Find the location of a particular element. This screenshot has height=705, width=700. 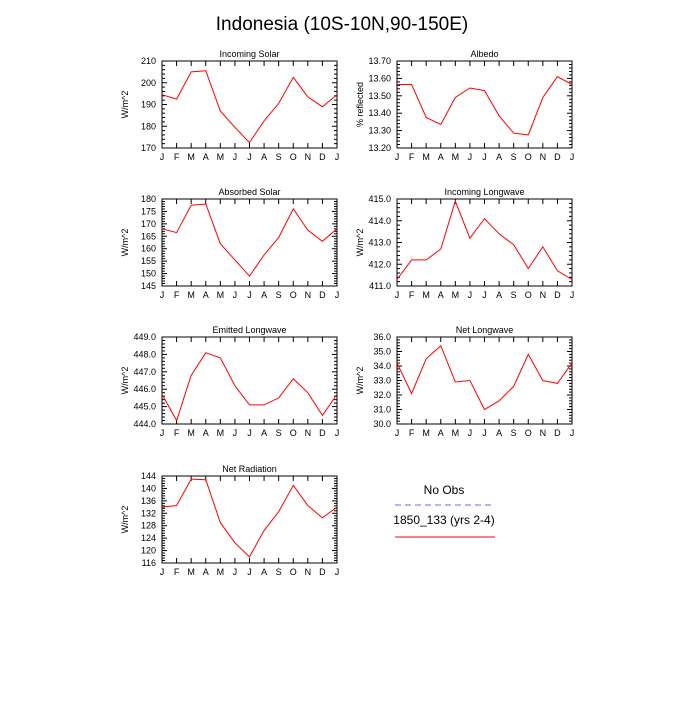

series-line-incoming-solar is located at coordinates (249, 107).